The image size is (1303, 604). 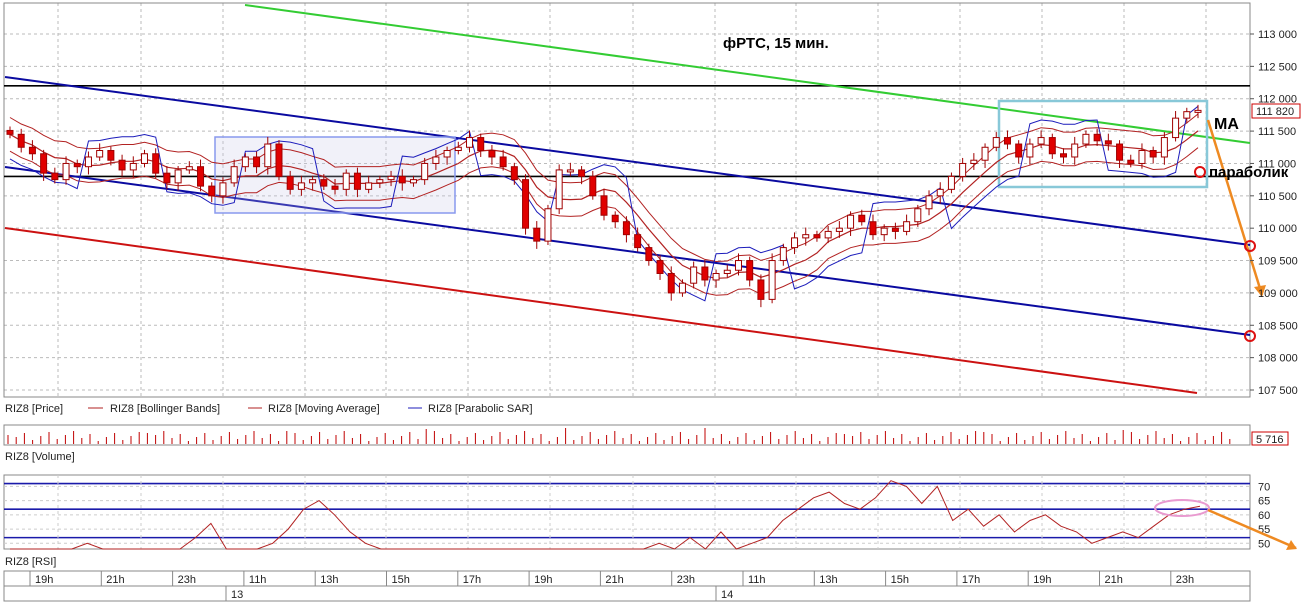 What do you see at coordinates (1277, 35) in the screenshot?
I see `price-tick-label: 113 000` at bounding box center [1277, 35].